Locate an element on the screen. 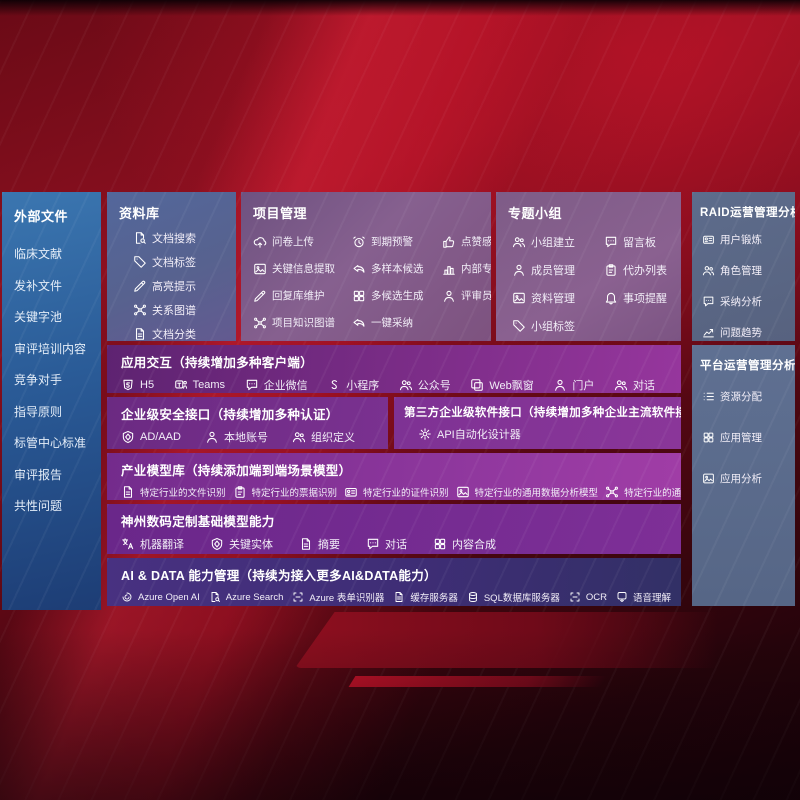  idcard-icon is located at coordinates (708, 239).